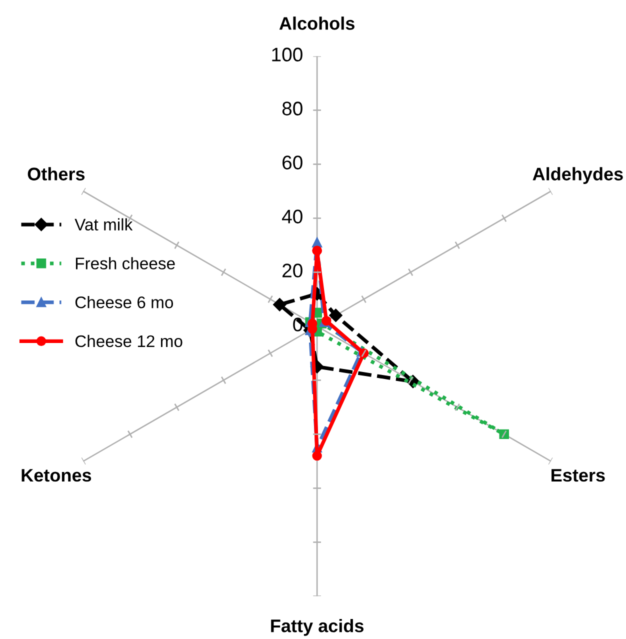 This screenshot has height=639, width=626. What do you see at coordinates (124, 302) in the screenshot?
I see `legend-label: Cheese 6 mo` at bounding box center [124, 302].